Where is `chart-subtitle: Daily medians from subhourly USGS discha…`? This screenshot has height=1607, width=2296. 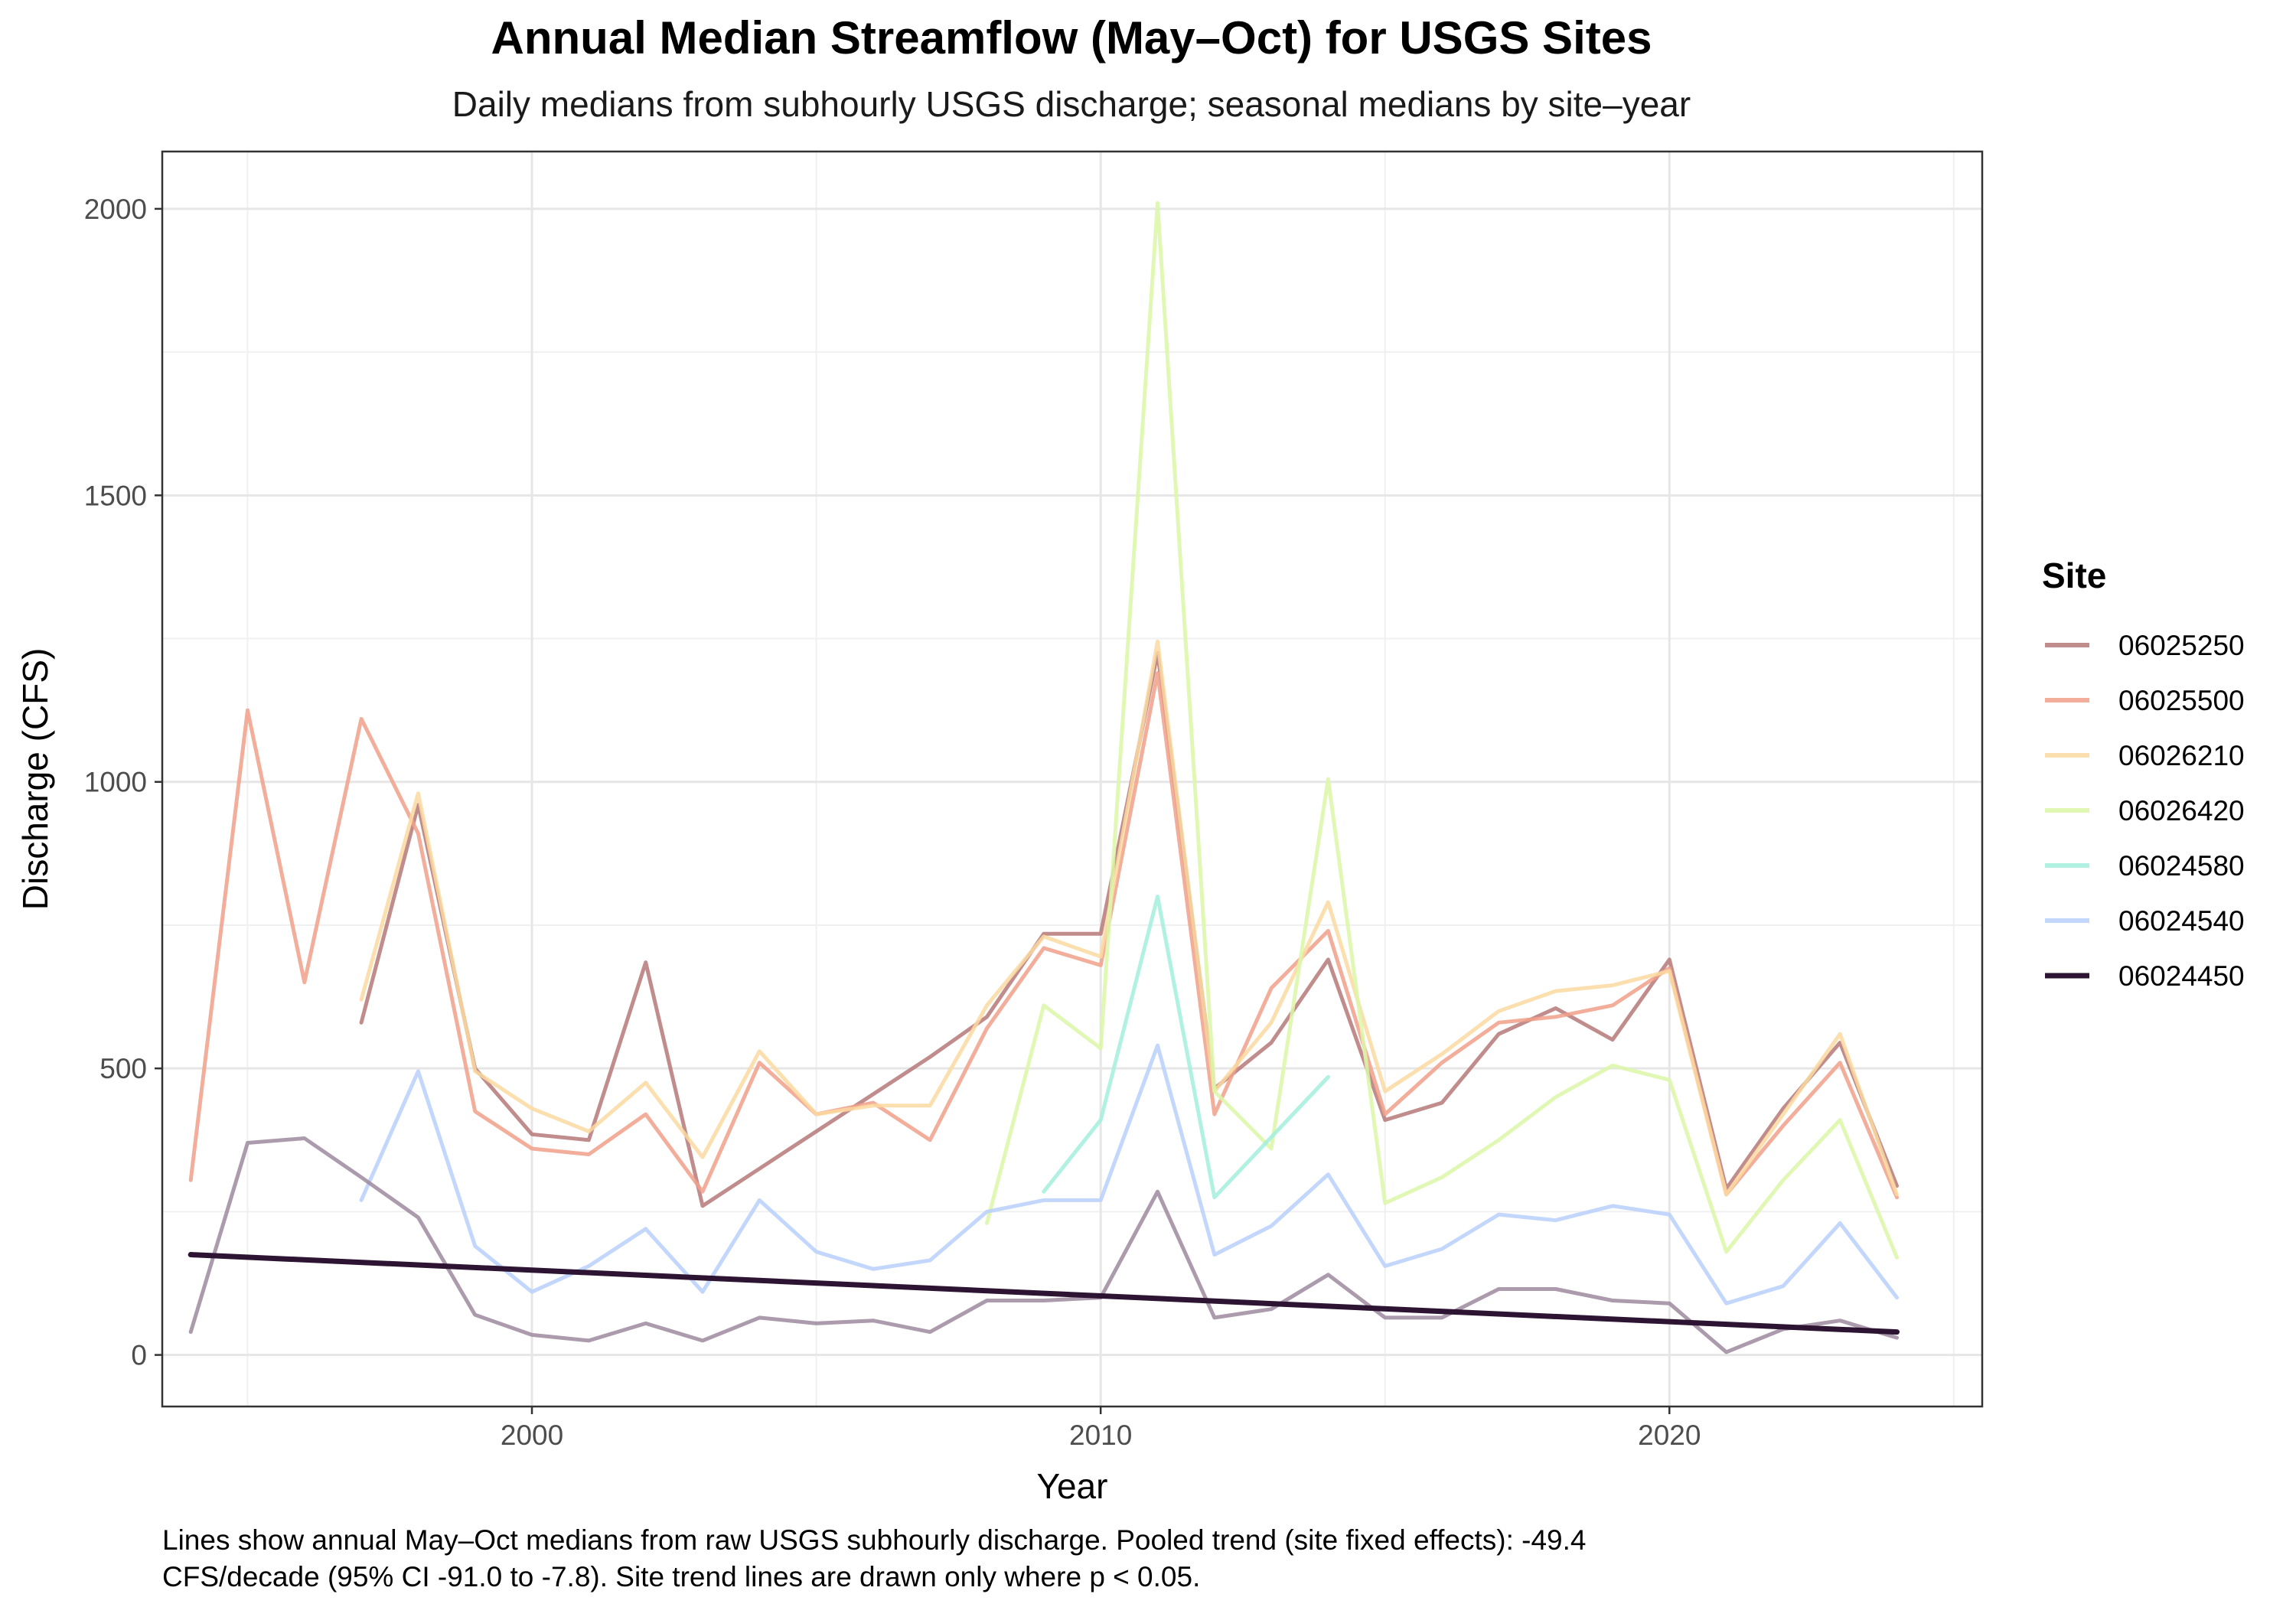
chart-subtitle: Daily medians from subhourly USGS discha… is located at coordinates (1071, 104).